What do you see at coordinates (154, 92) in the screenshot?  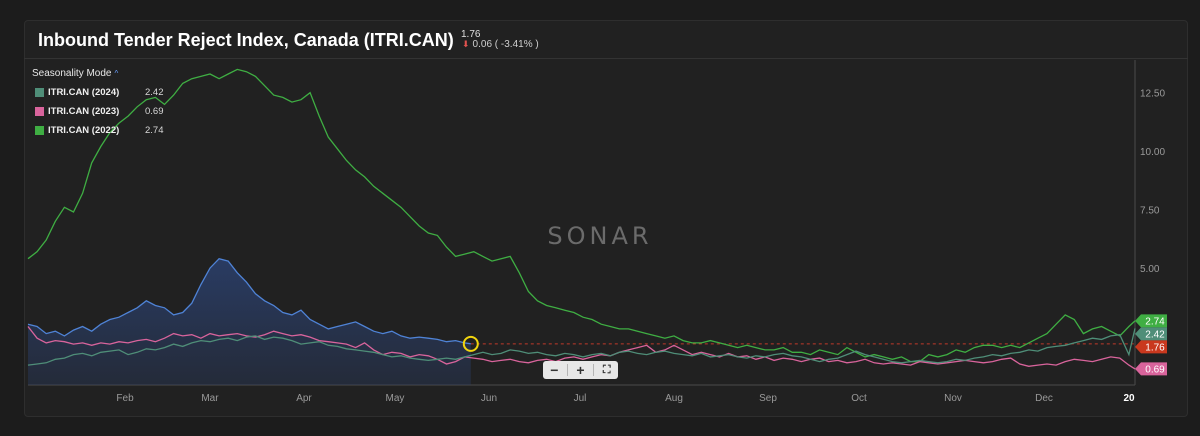 I see `legend-item-value: 2.42` at bounding box center [154, 92].